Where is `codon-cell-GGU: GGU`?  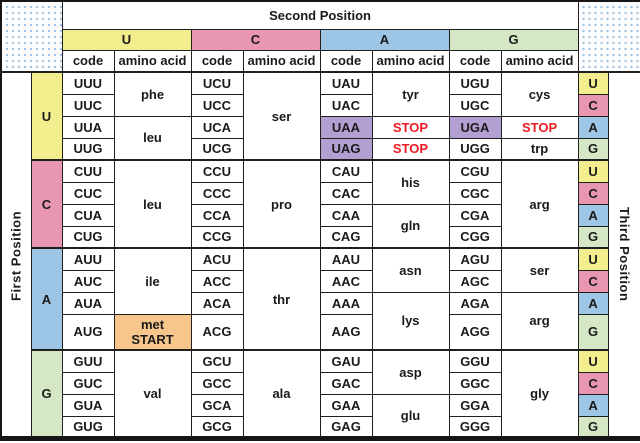
codon-cell-GGU: GGU is located at coordinates (475, 361).